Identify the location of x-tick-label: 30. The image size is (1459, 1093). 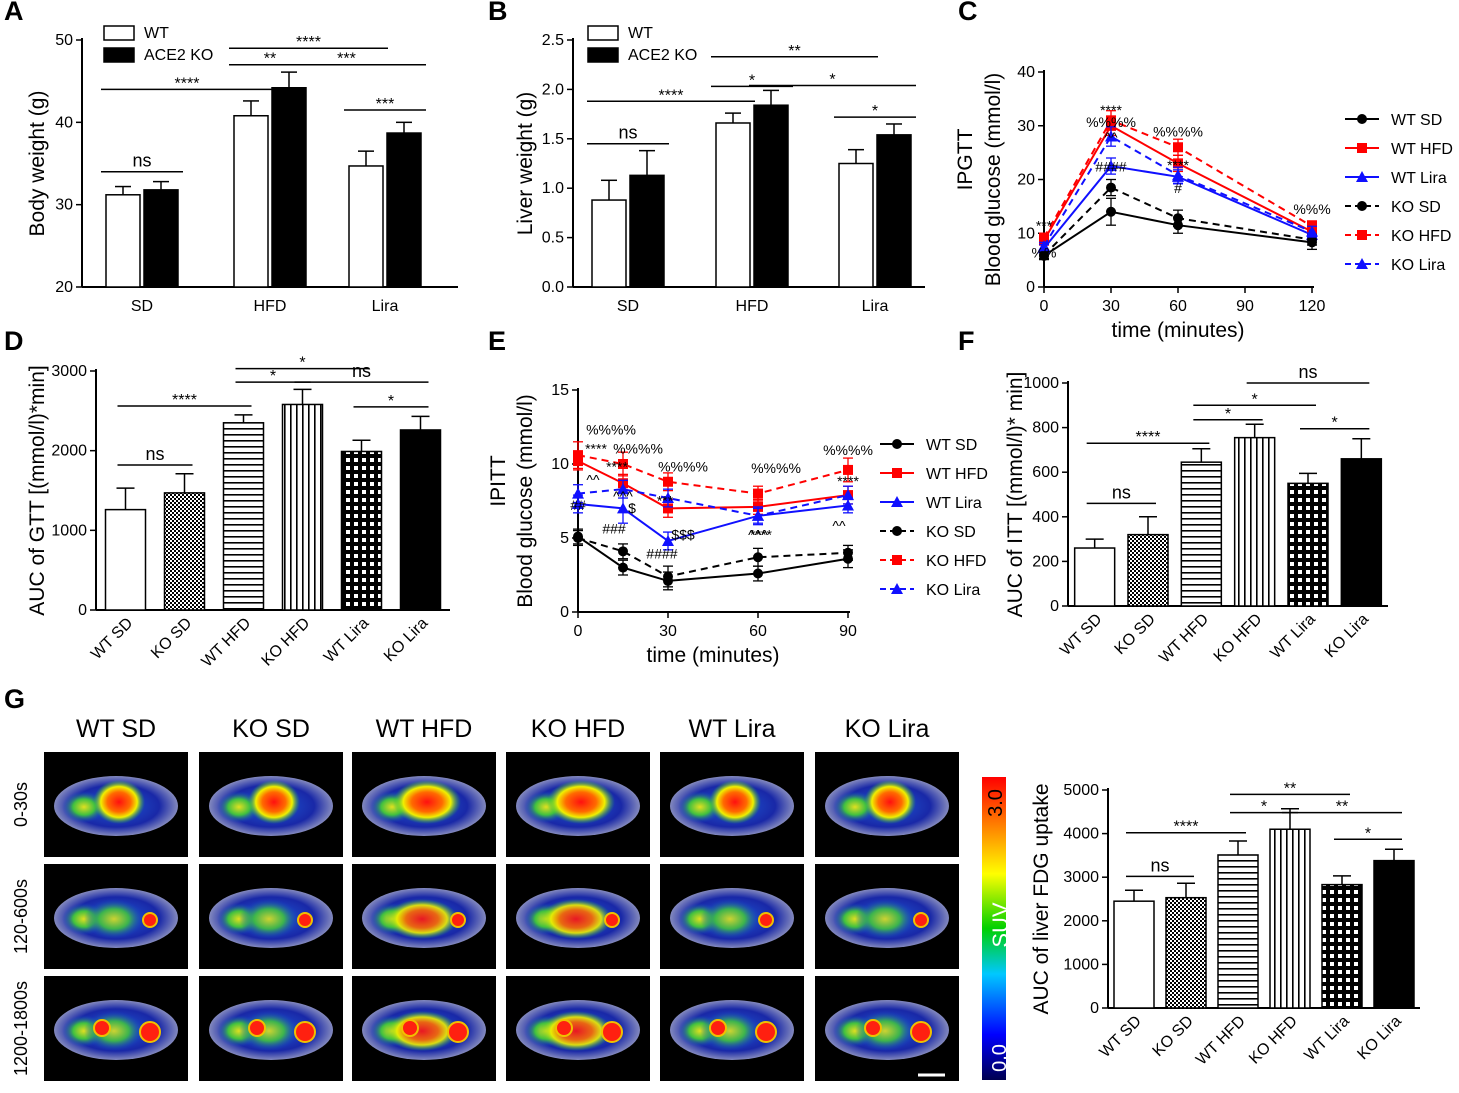
(1111, 306).